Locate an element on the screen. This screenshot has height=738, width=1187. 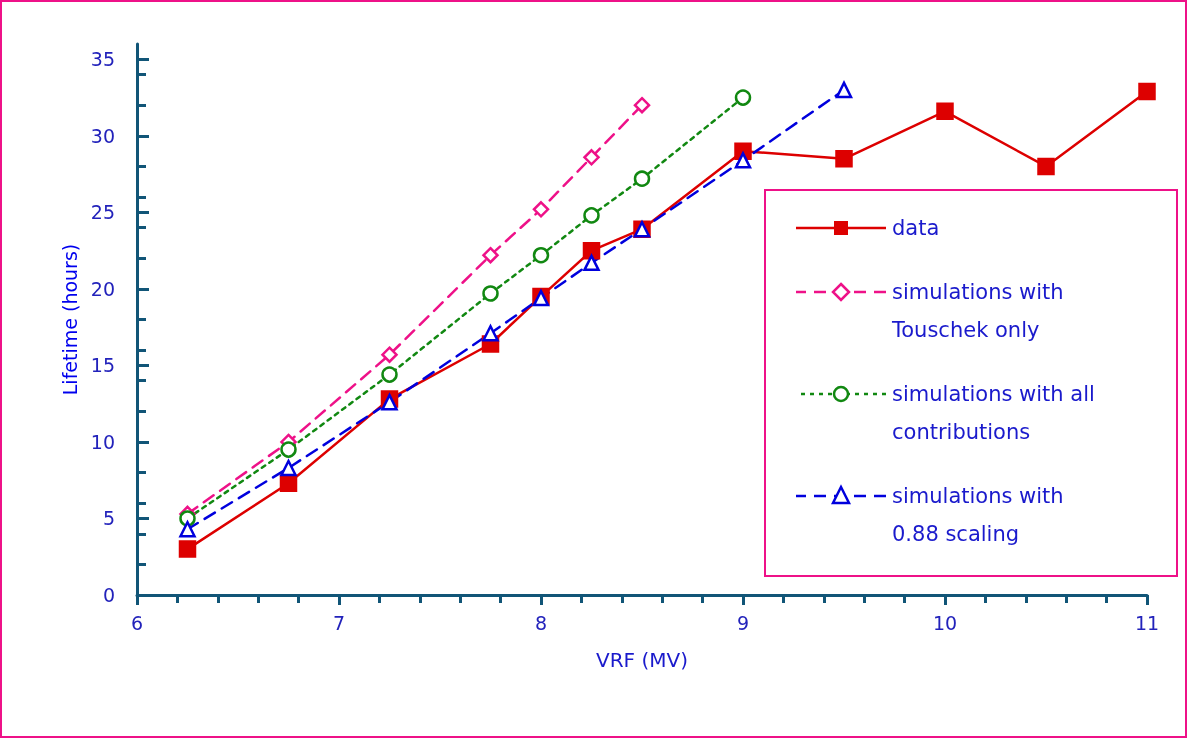
y-tick-label: 25 is located at coordinates (102, 212).